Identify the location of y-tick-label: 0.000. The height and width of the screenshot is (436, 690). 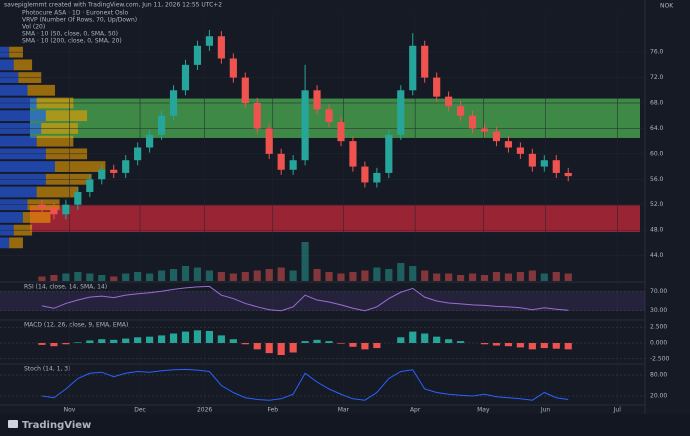
(658, 343).